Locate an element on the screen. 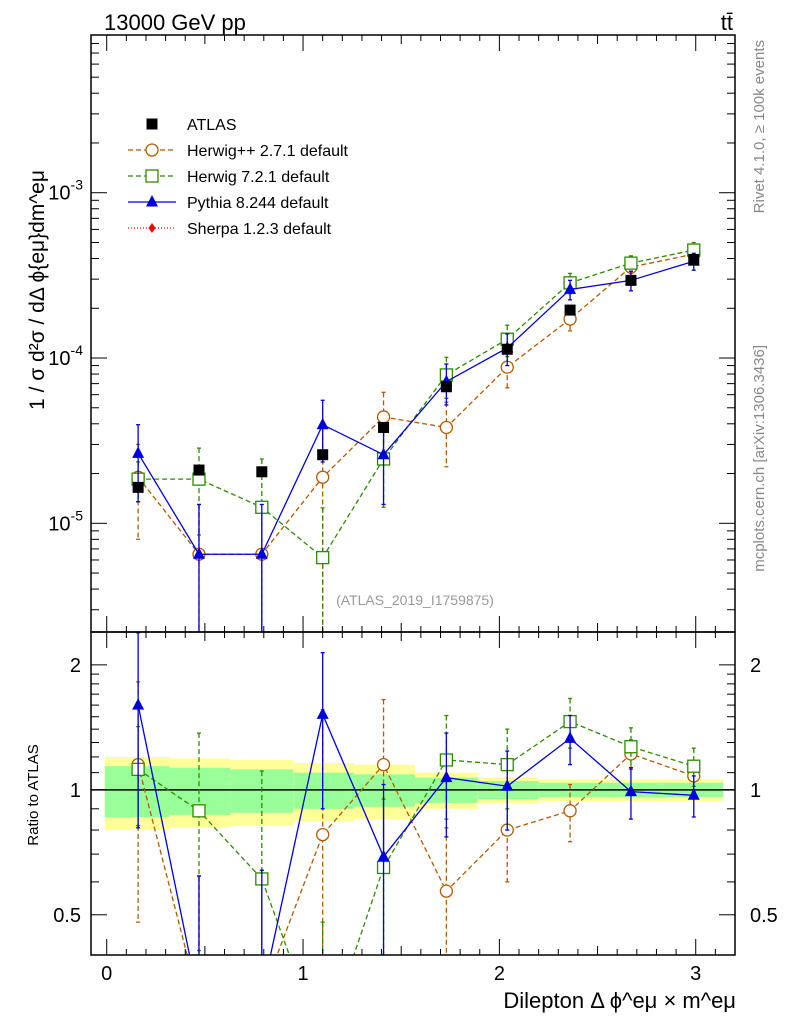 The width and height of the screenshot is (786, 1024). legend-marker-herwig7 is located at coordinates (152, 176).